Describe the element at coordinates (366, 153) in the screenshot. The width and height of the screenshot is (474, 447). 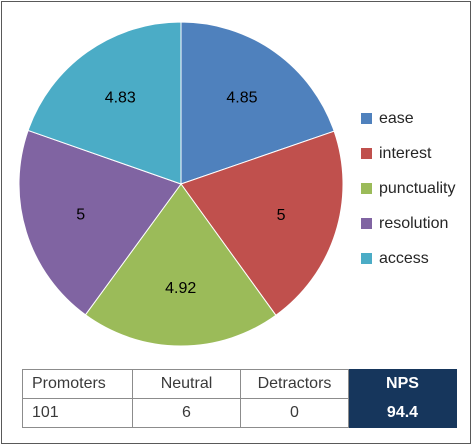
I see `legend-swatch-interest` at that location.